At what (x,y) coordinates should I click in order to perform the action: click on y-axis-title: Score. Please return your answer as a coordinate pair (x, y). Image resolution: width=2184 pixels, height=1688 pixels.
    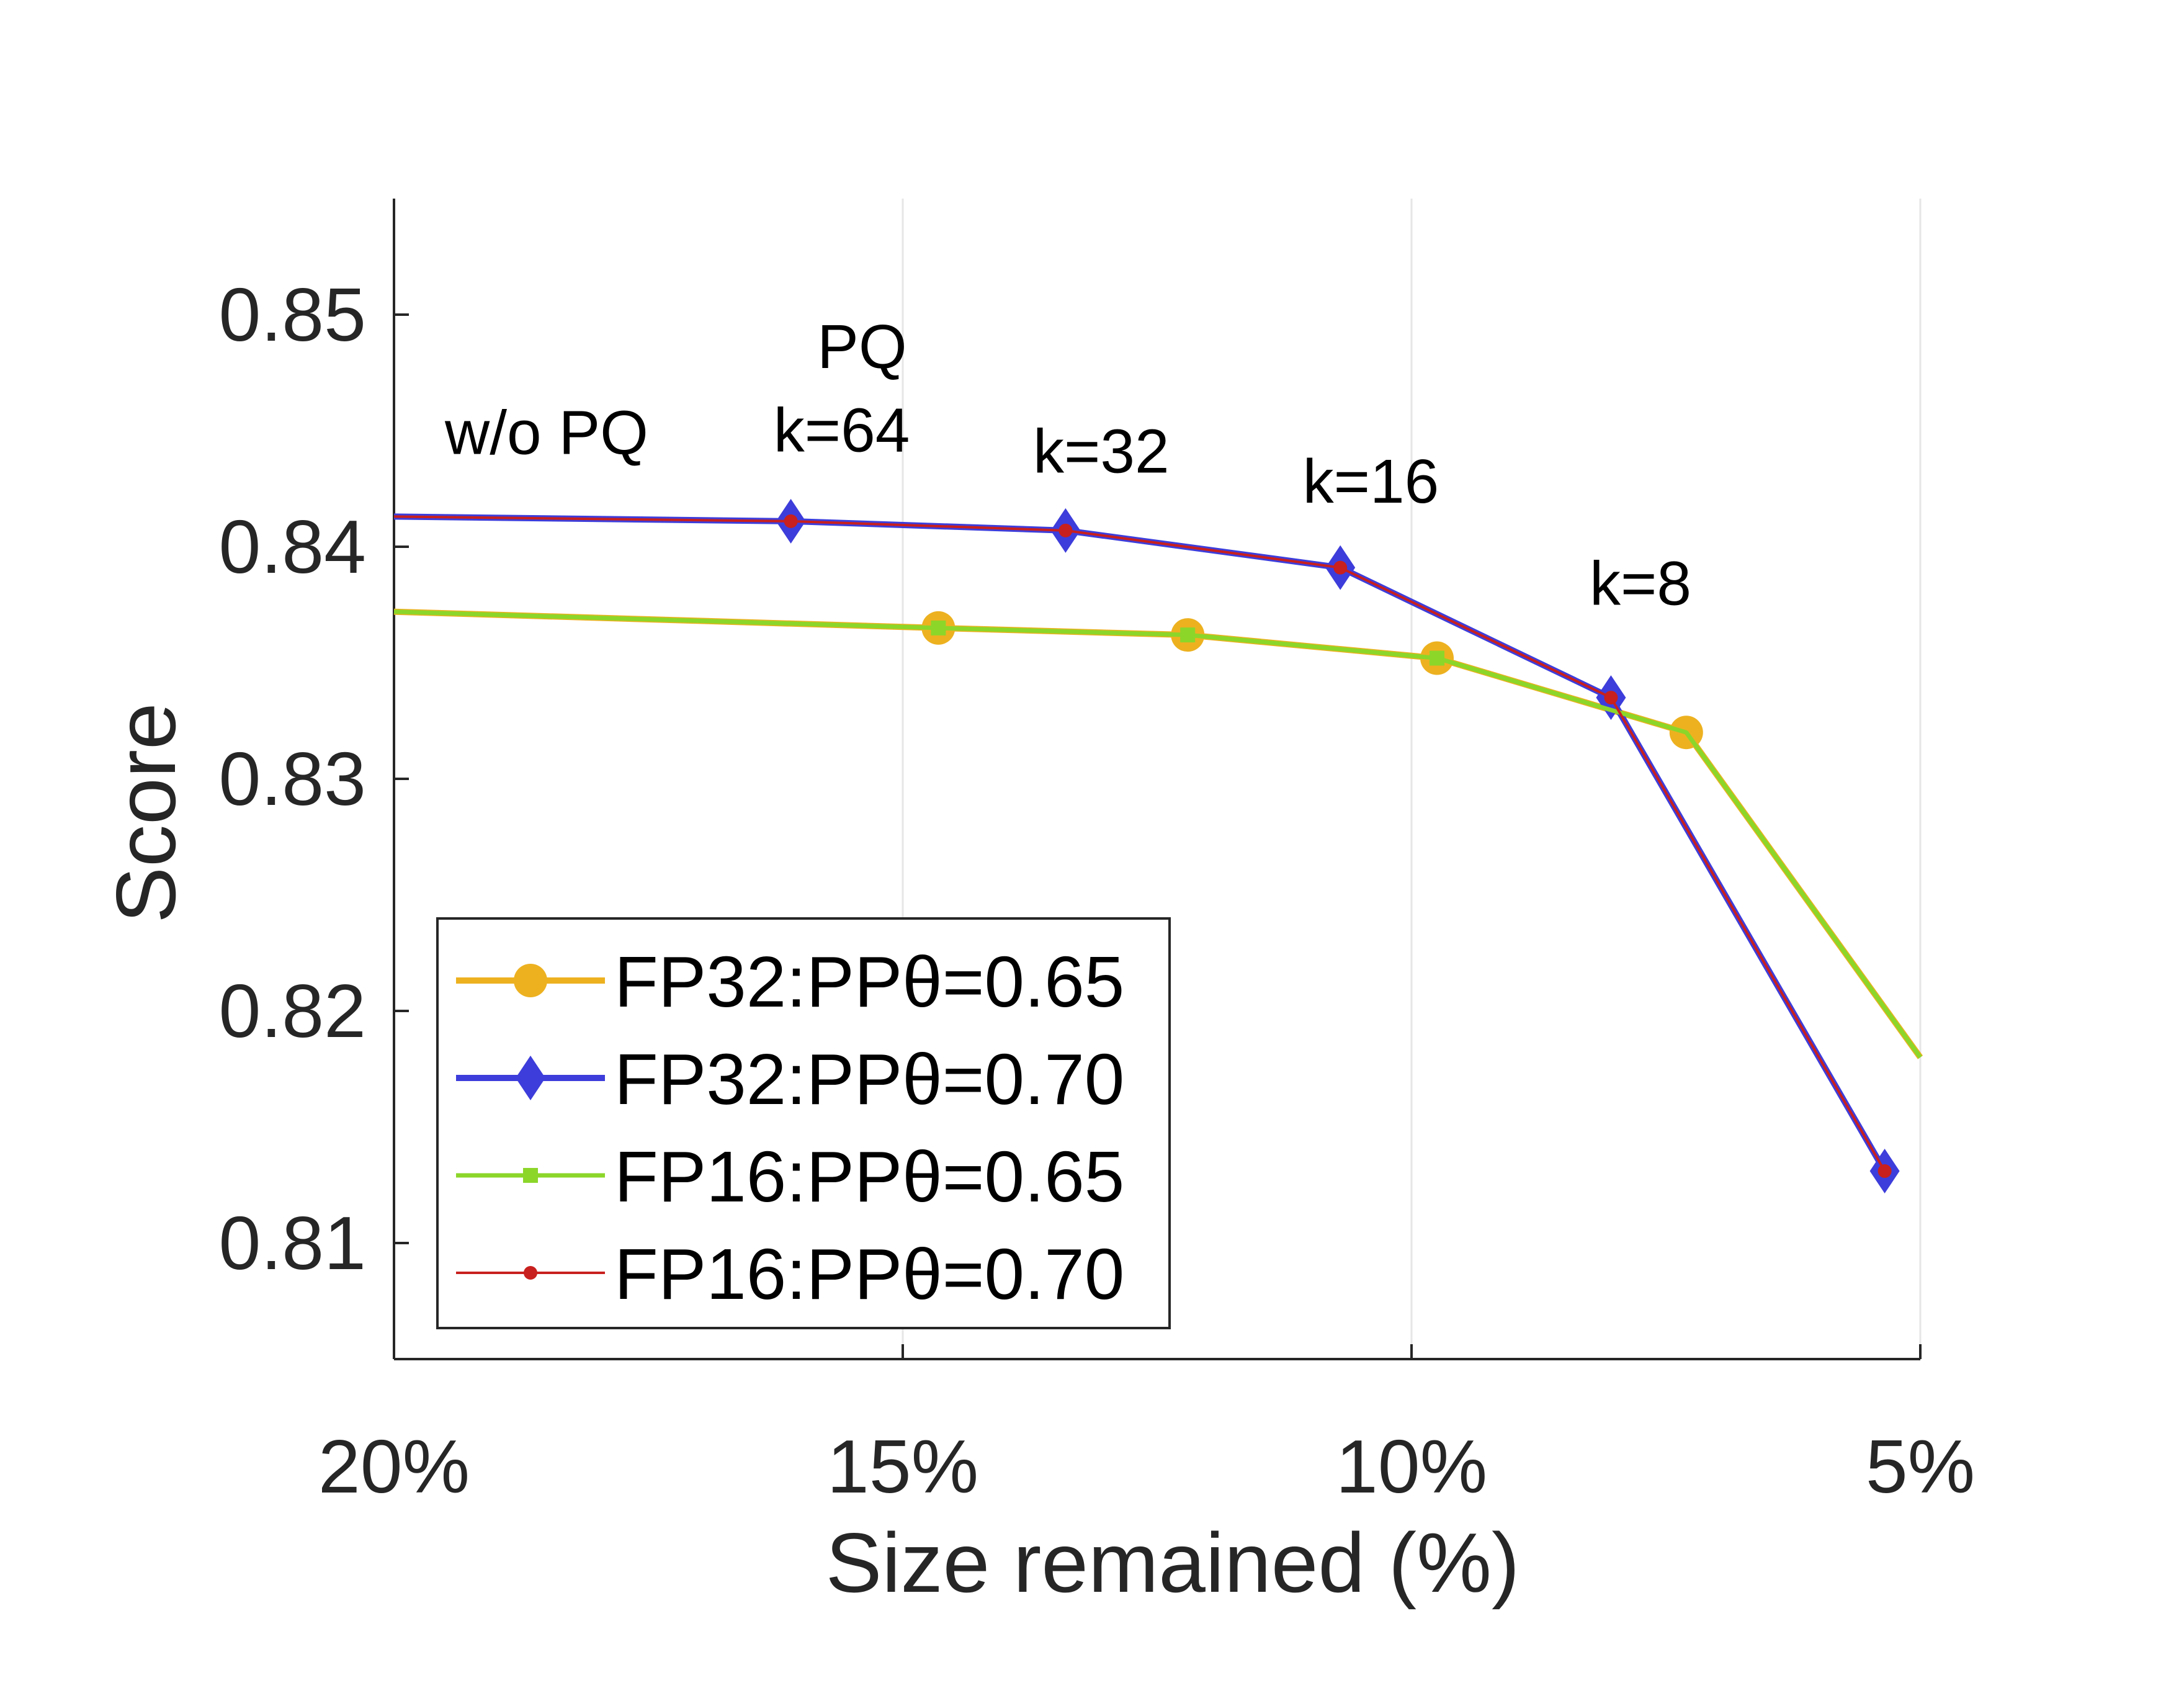
    Looking at the image, I should click on (146, 813).